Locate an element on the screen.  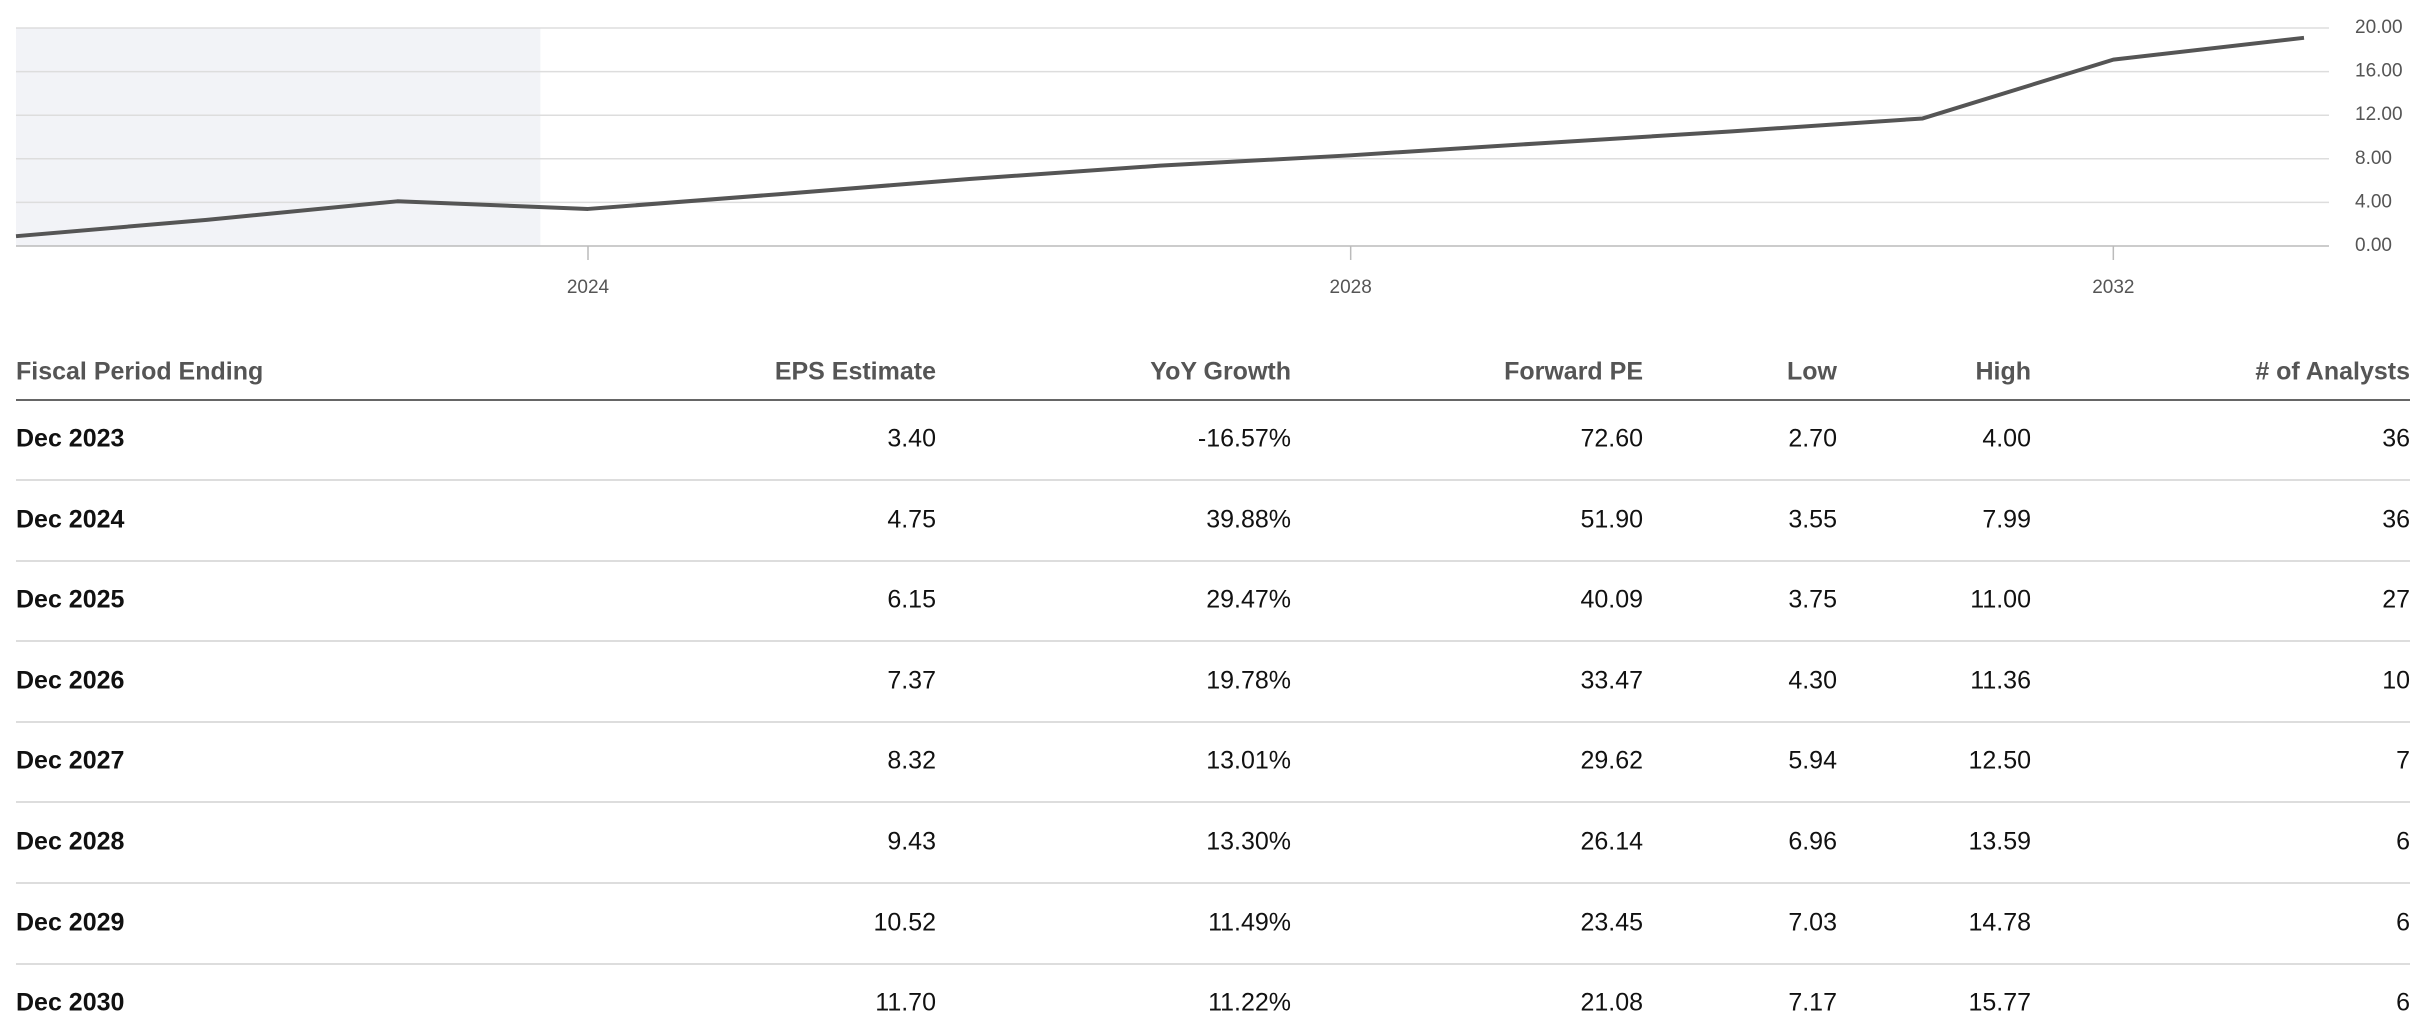
table-cell: EPS Estimate is located at coordinates (855, 371).